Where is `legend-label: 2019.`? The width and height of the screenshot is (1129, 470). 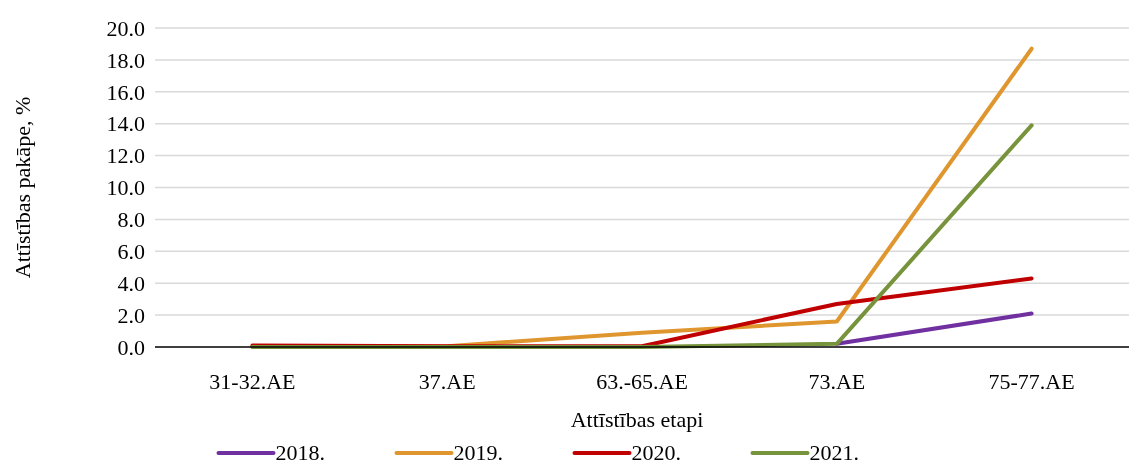 legend-label: 2019. is located at coordinates (478, 452).